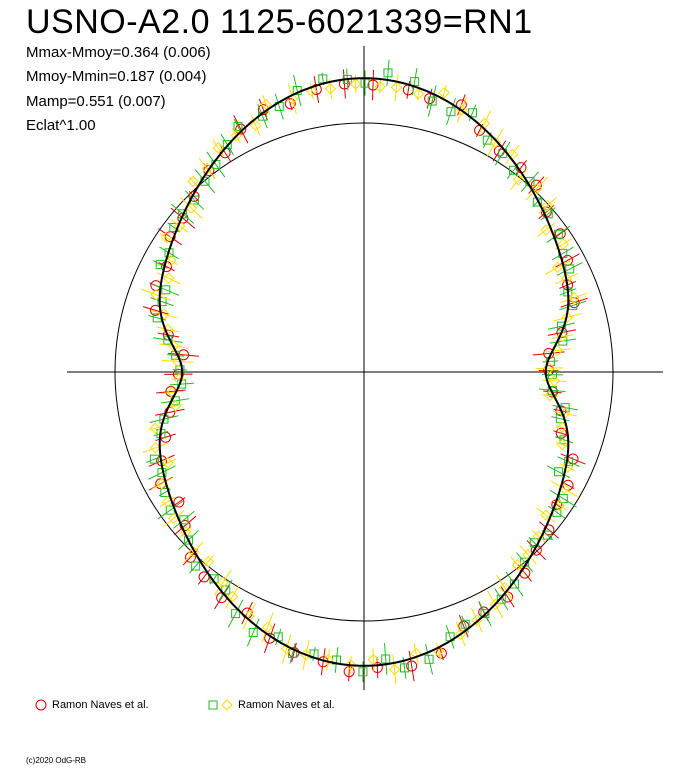  What do you see at coordinates (41, 705) in the screenshot?
I see `legend-circle-marker` at bounding box center [41, 705].